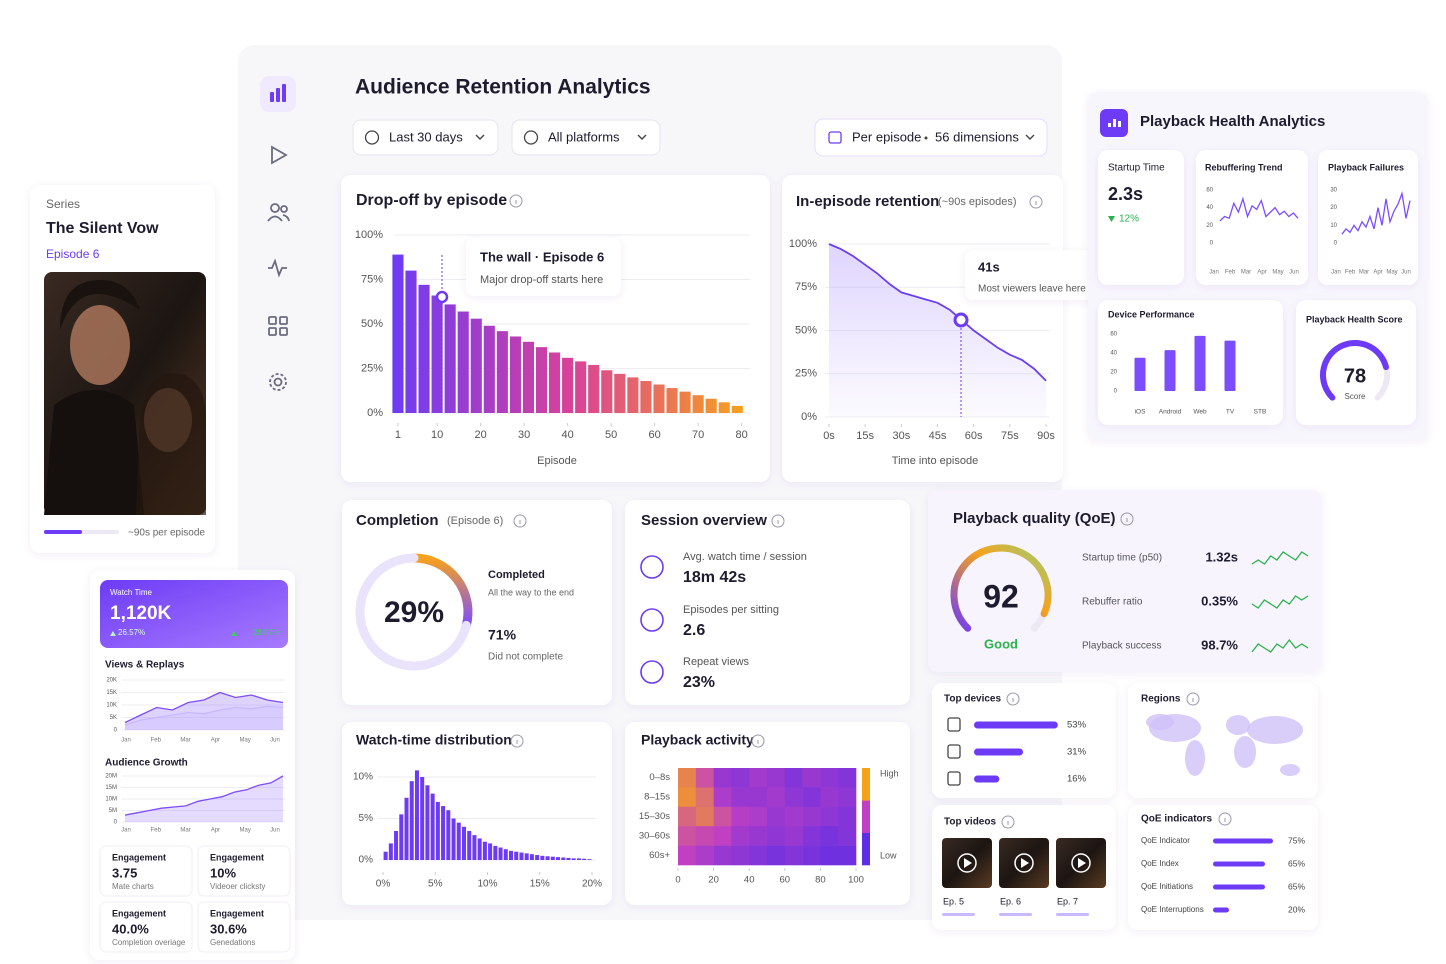 The height and width of the screenshot is (964, 1446). Describe the element at coordinates (1364, 273) in the screenshot. I see `x-tick-label: Mar` at that location.